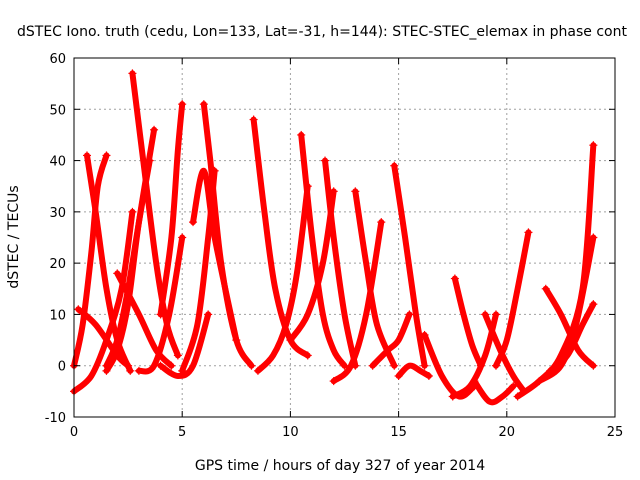 This screenshot has width=640, height=480. What do you see at coordinates (57, 213) in the screenshot?
I see `y-tick-label: 30` at bounding box center [57, 213].